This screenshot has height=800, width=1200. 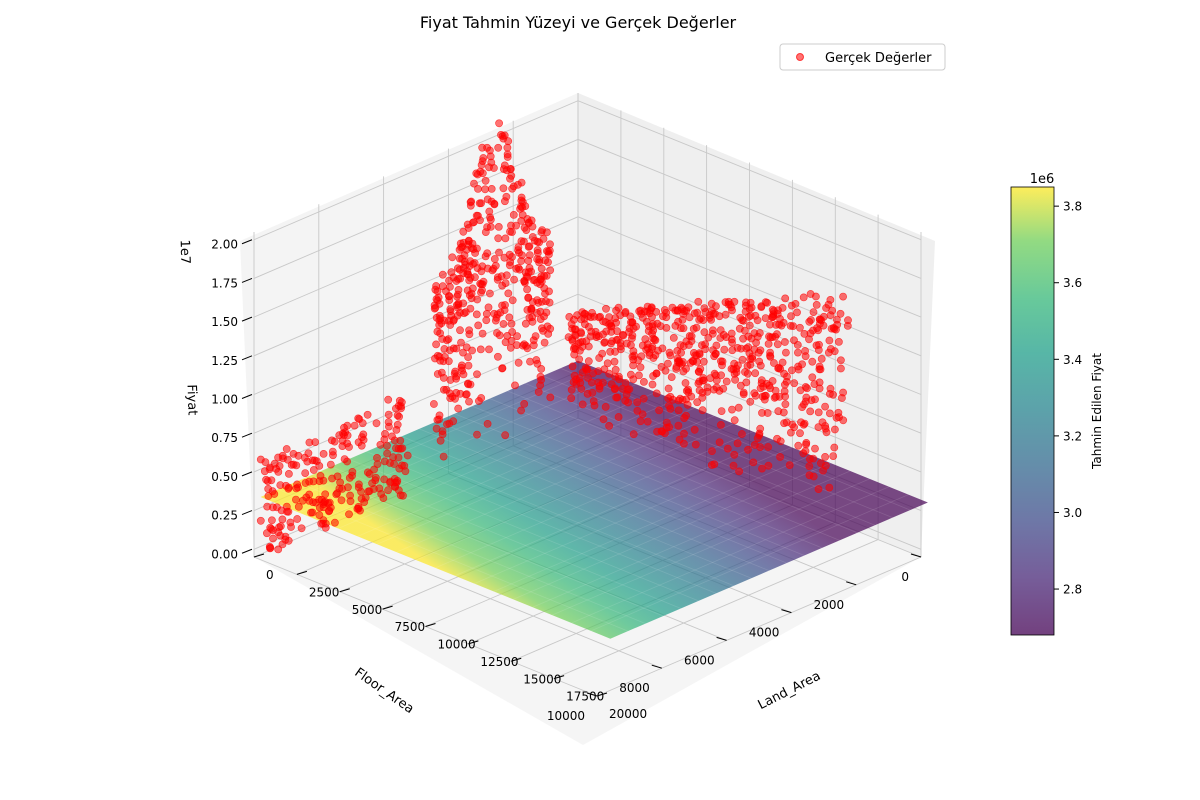 I want to click on y-tick-label: 0, so click(x=270, y=575).